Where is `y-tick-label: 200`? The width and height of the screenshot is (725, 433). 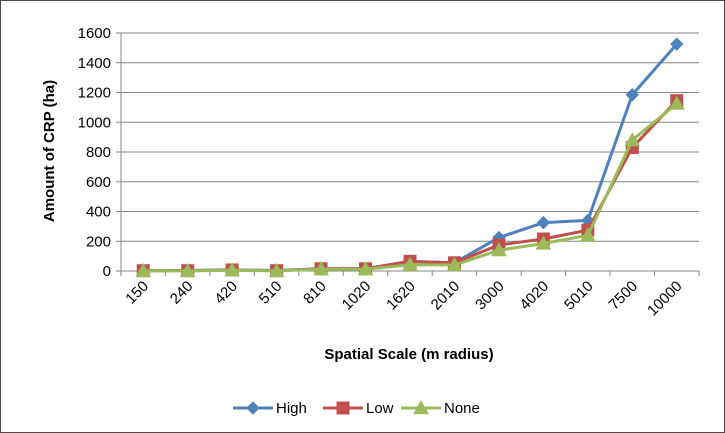 y-tick-label: 200 is located at coordinates (98, 241).